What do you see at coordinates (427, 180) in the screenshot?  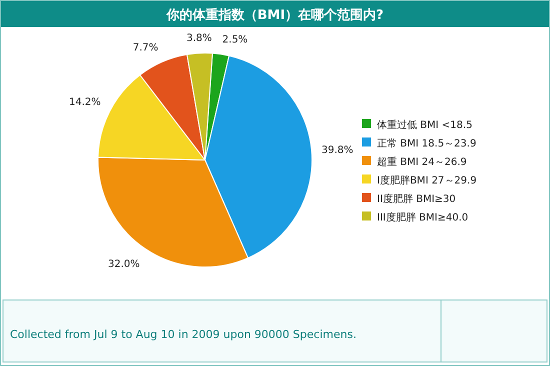 I see `legend-label: I度肥胖BMI 27～29.9` at bounding box center [427, 180].